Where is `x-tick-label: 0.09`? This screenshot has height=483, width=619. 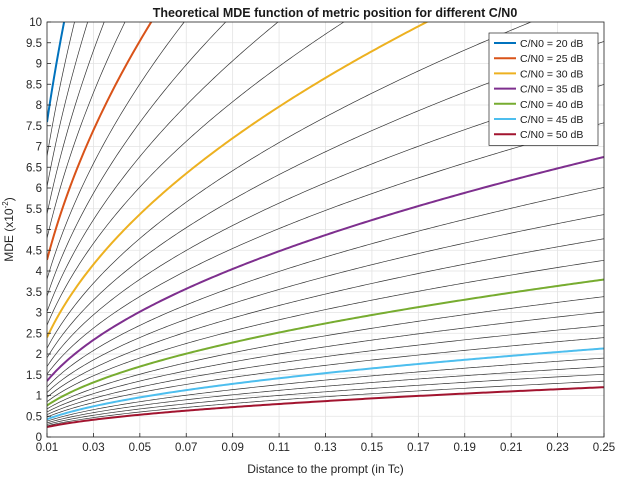 x-tick-label: 0.09 is located at coordinates (232, 448).